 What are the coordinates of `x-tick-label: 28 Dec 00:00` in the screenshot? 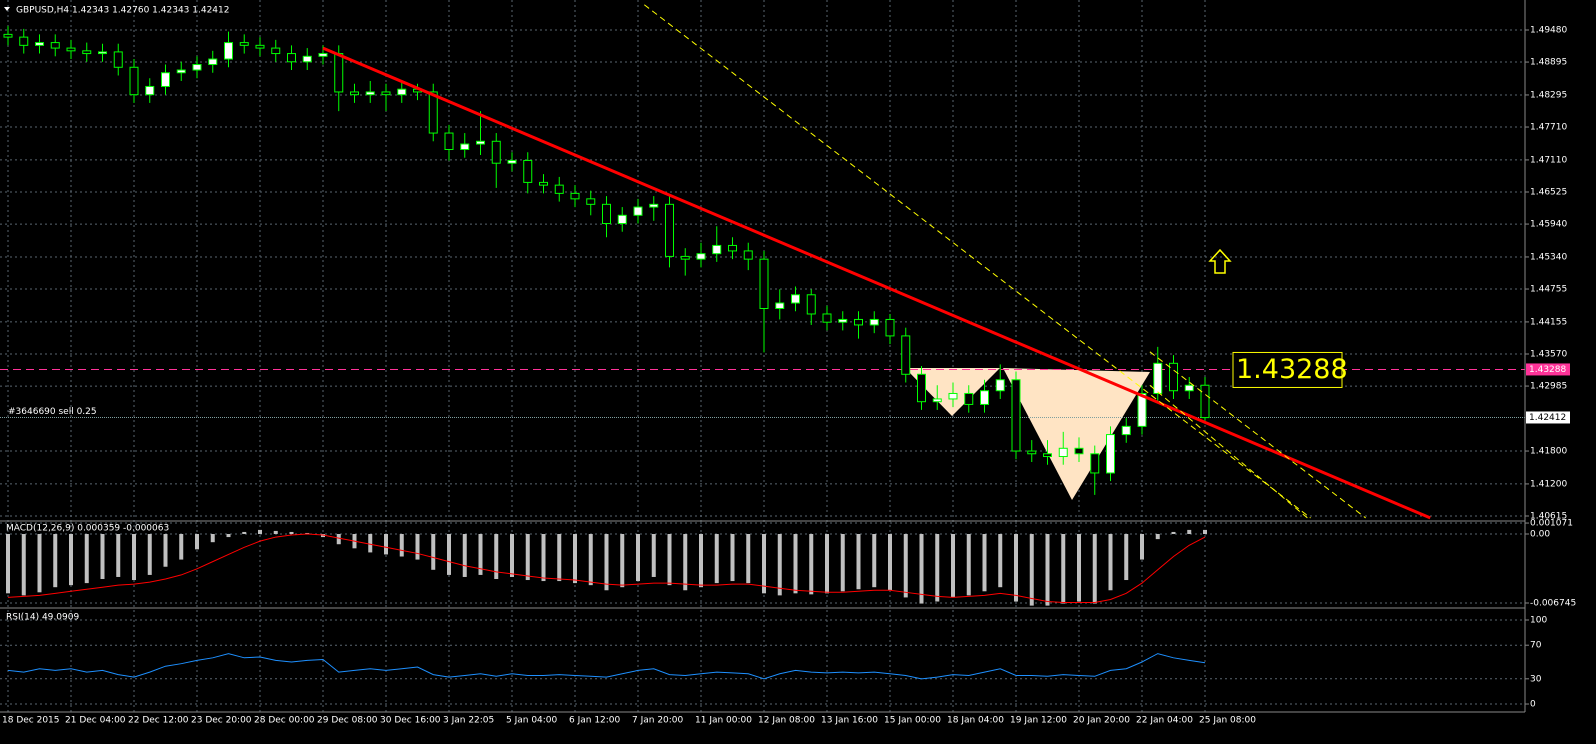 It's located at (284, 721).